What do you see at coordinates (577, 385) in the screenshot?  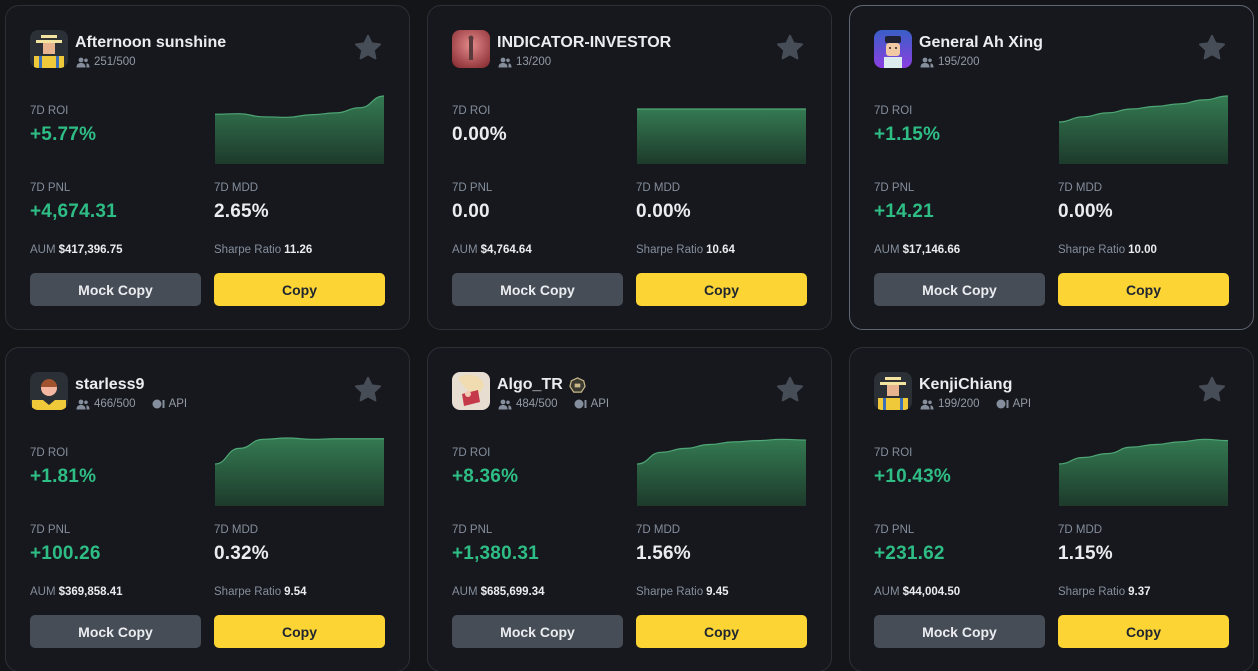 I see `rank-badge-icon` at bounding box center [577, 385].